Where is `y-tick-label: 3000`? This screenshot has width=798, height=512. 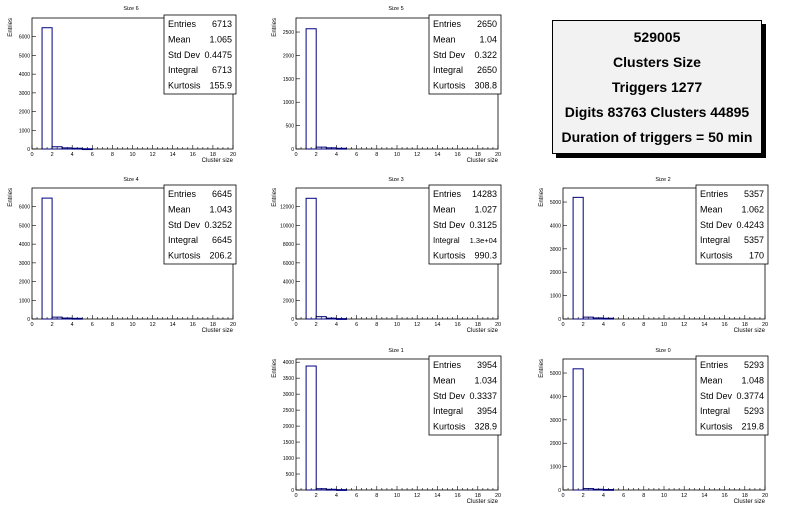
y-tick-label: 3000 is located at coordinates (555, 250).